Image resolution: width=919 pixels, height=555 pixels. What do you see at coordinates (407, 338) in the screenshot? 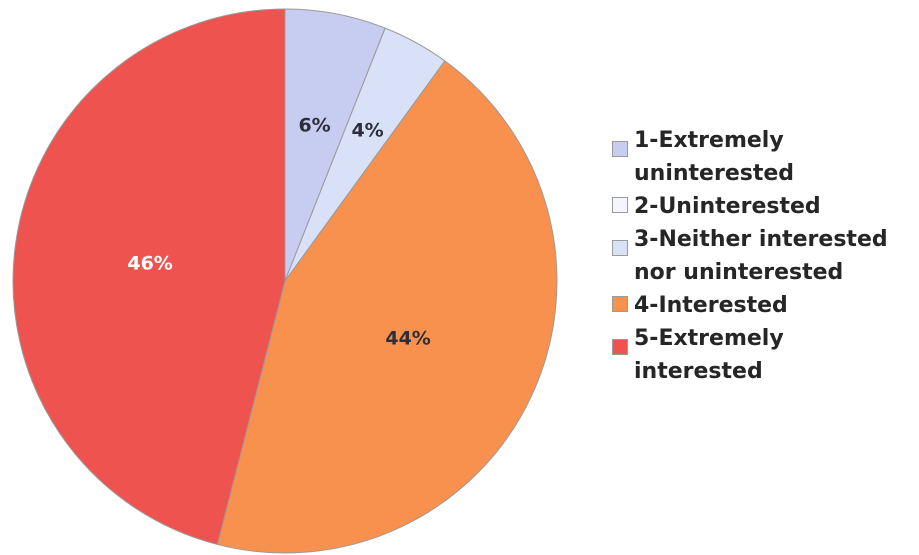
I see `pie-data-label-4: 44%` at bounding box center [407, 338].